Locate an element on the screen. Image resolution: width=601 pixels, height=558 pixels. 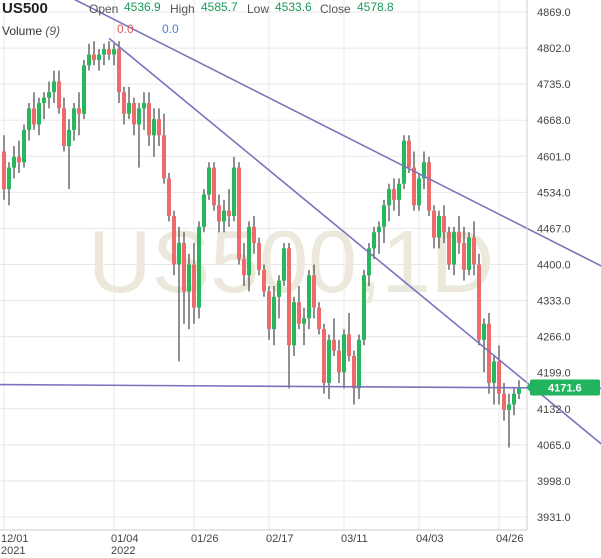
trendline is located at coordinates (300, 386).